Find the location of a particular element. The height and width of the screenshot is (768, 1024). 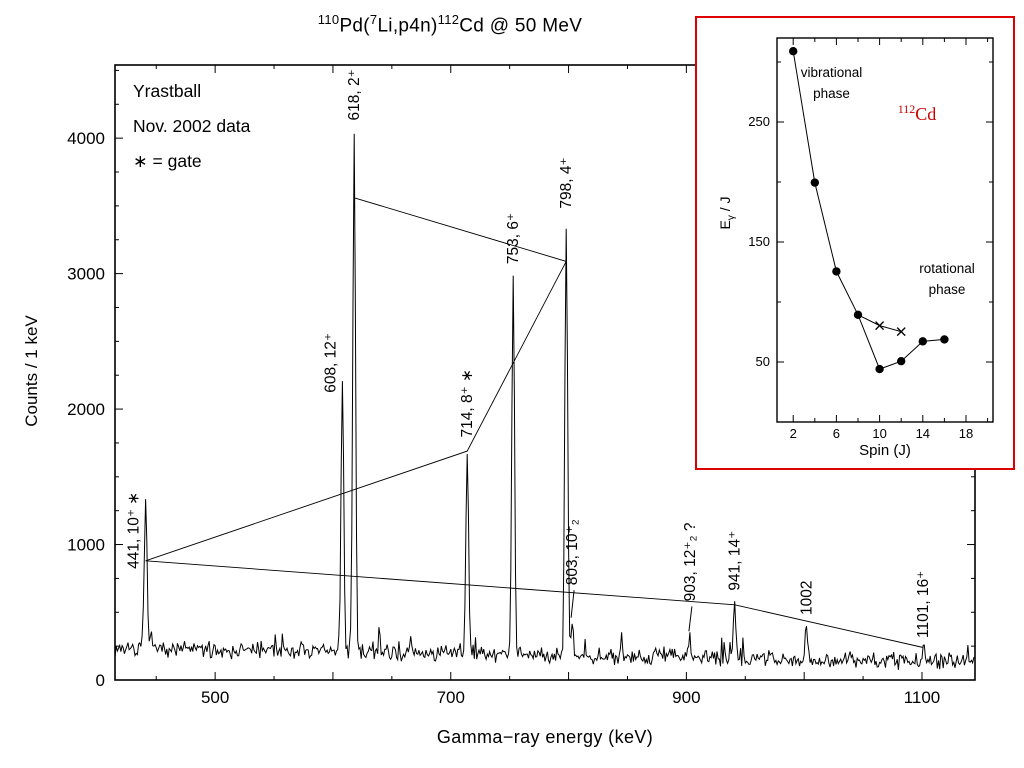

inset-x-axis-label: Spin (J) is located at coordinates (885, 450).